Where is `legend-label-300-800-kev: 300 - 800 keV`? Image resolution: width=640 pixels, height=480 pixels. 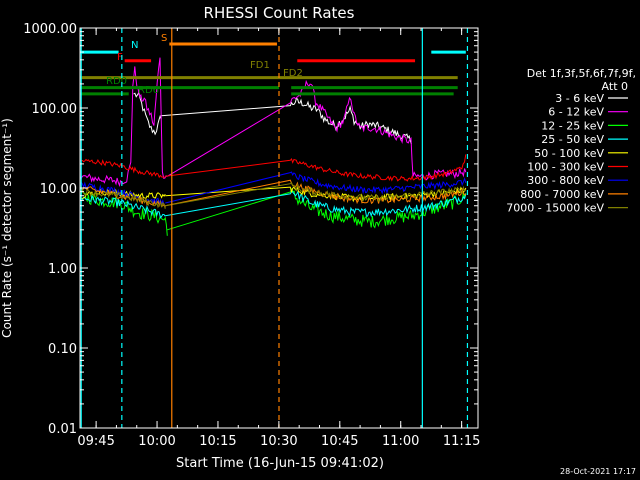 legend-label-300-800-kev: 300 - 800 keV is located at coordinates (565, 180).